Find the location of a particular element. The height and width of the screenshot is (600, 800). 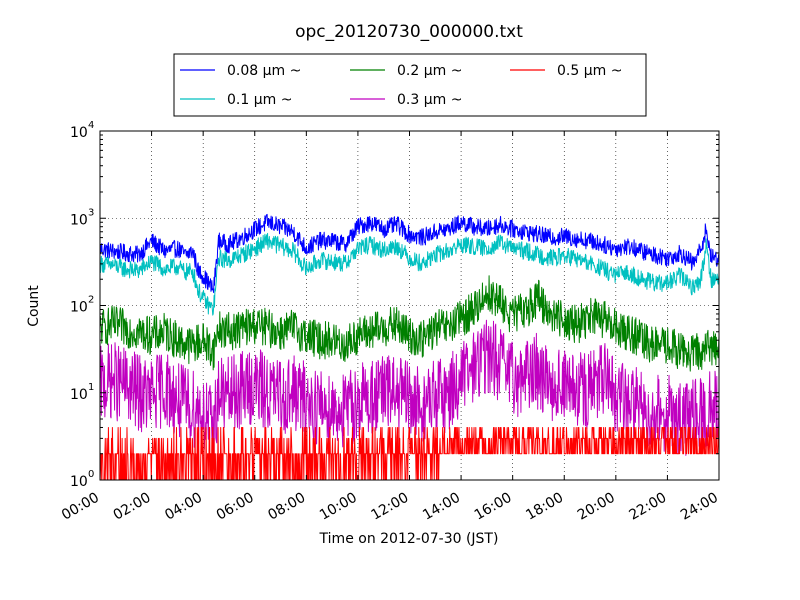

x-tick-label: 14:00 is located at coordinates (441, 507).